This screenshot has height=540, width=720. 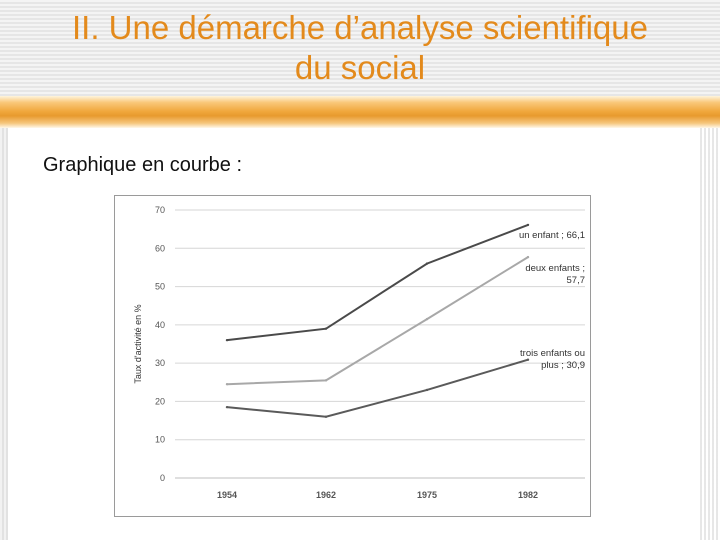 I want to click on x-tick-label: 1975, so click(x=427, y=495).